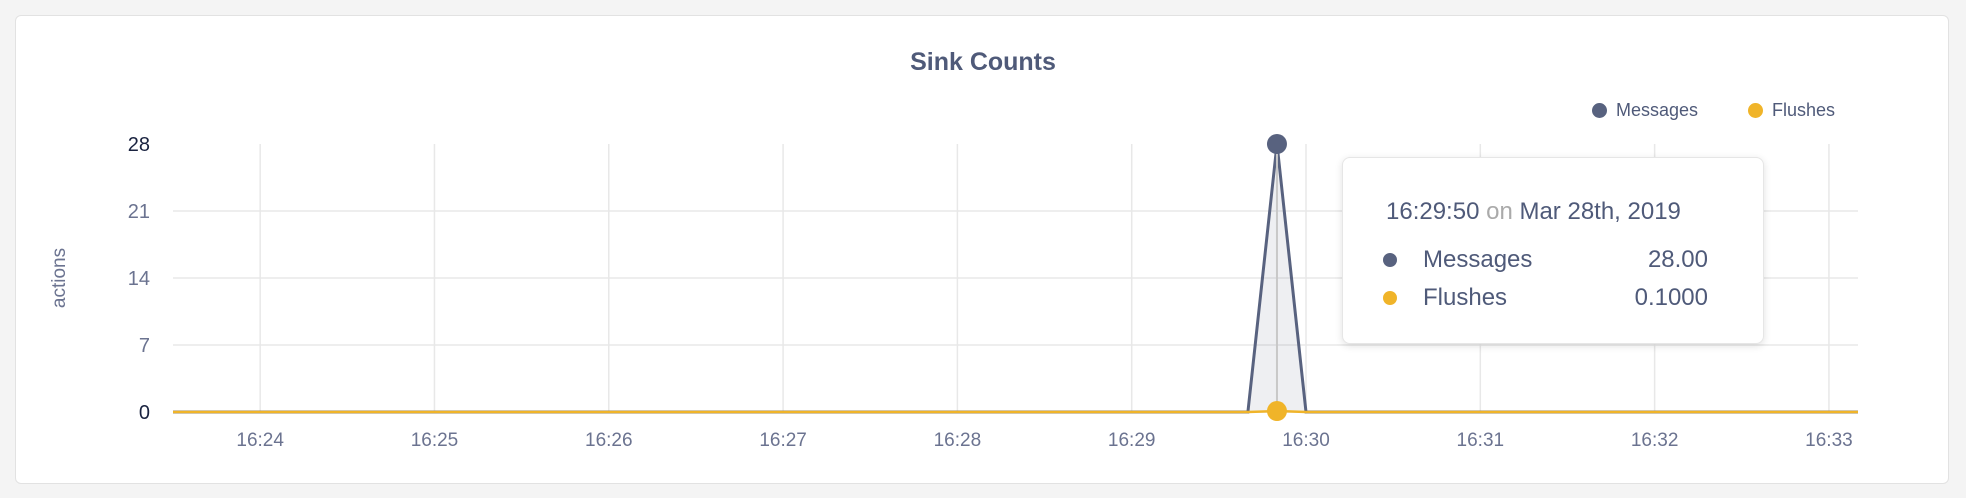 The height and width of the screenshot is (498, 1966). Describe the element at coordinates (1545, 298) in the screenshot. I see `tooltip-row-flushes: Flushes 0.1000` at that location.